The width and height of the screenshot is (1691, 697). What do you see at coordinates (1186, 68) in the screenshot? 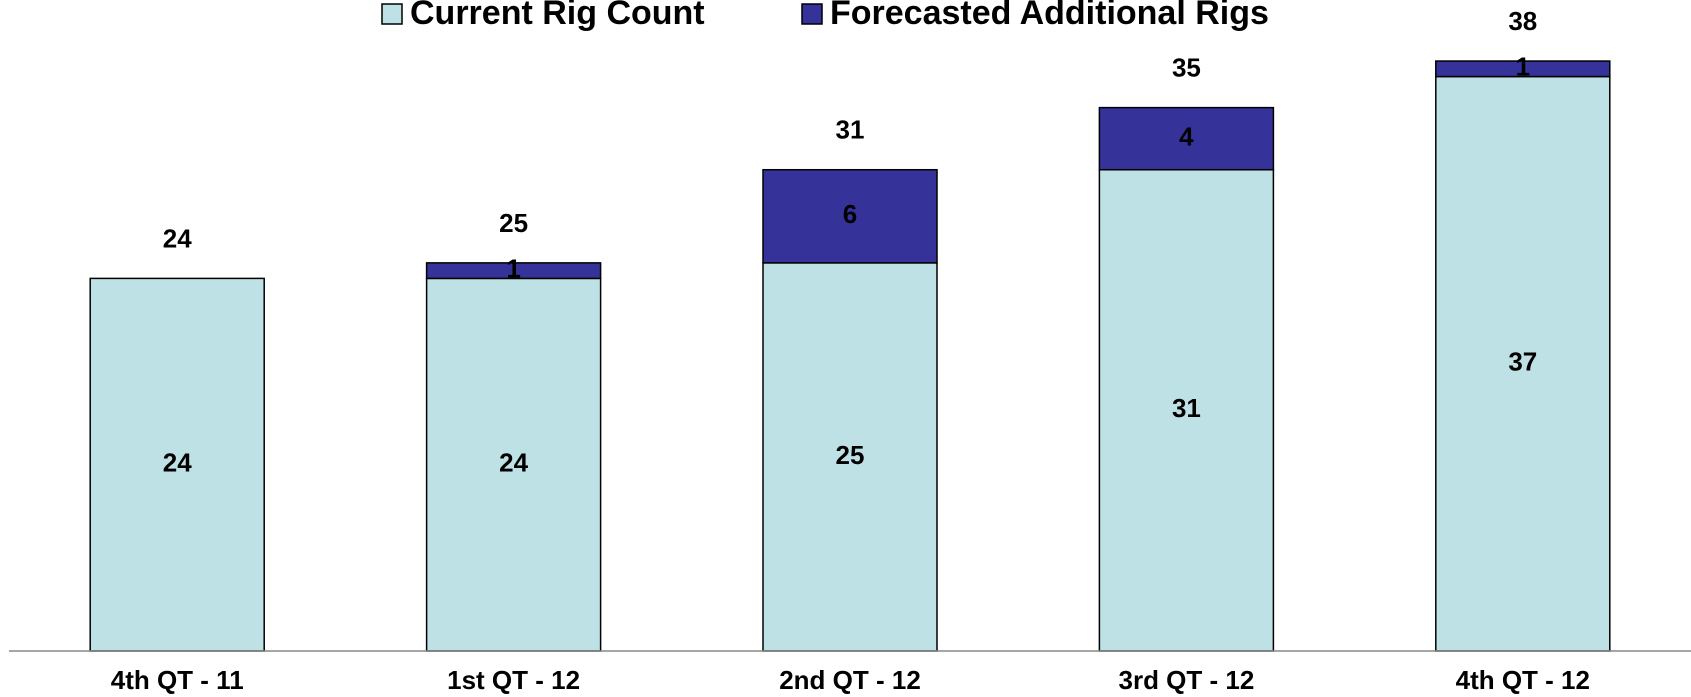
I see `total-label: 35` at bounding box center [1186, 68].